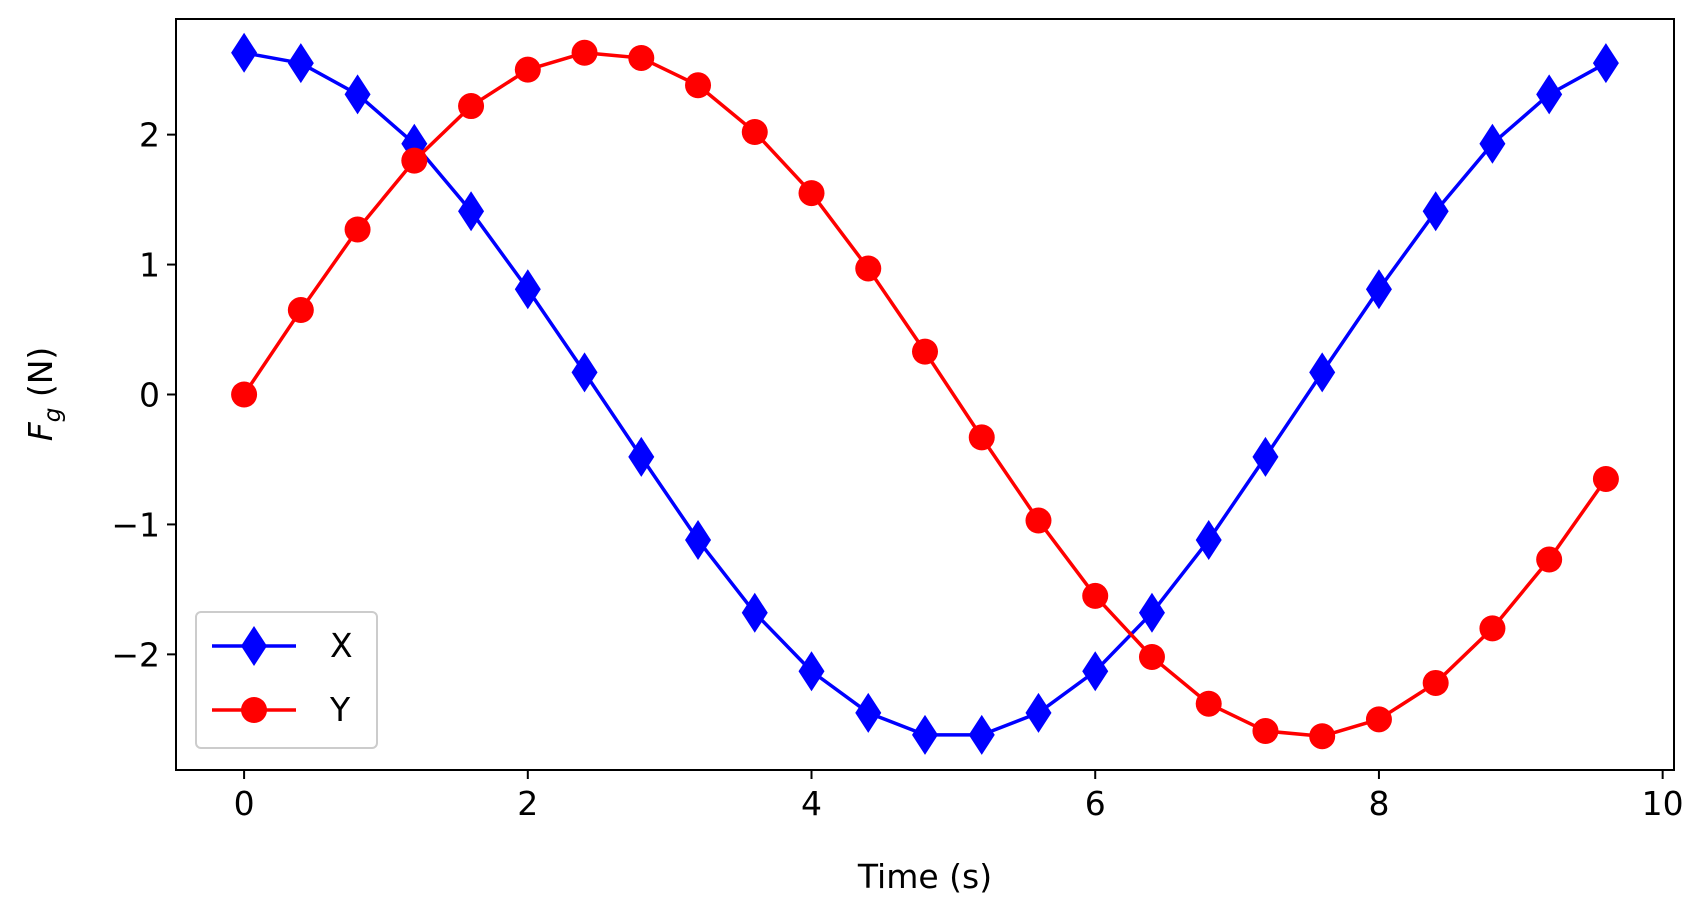  Describe the element at coordinates (40, 377) in the screenshot. I see `y-axis-label-unit: (N)` at that location.